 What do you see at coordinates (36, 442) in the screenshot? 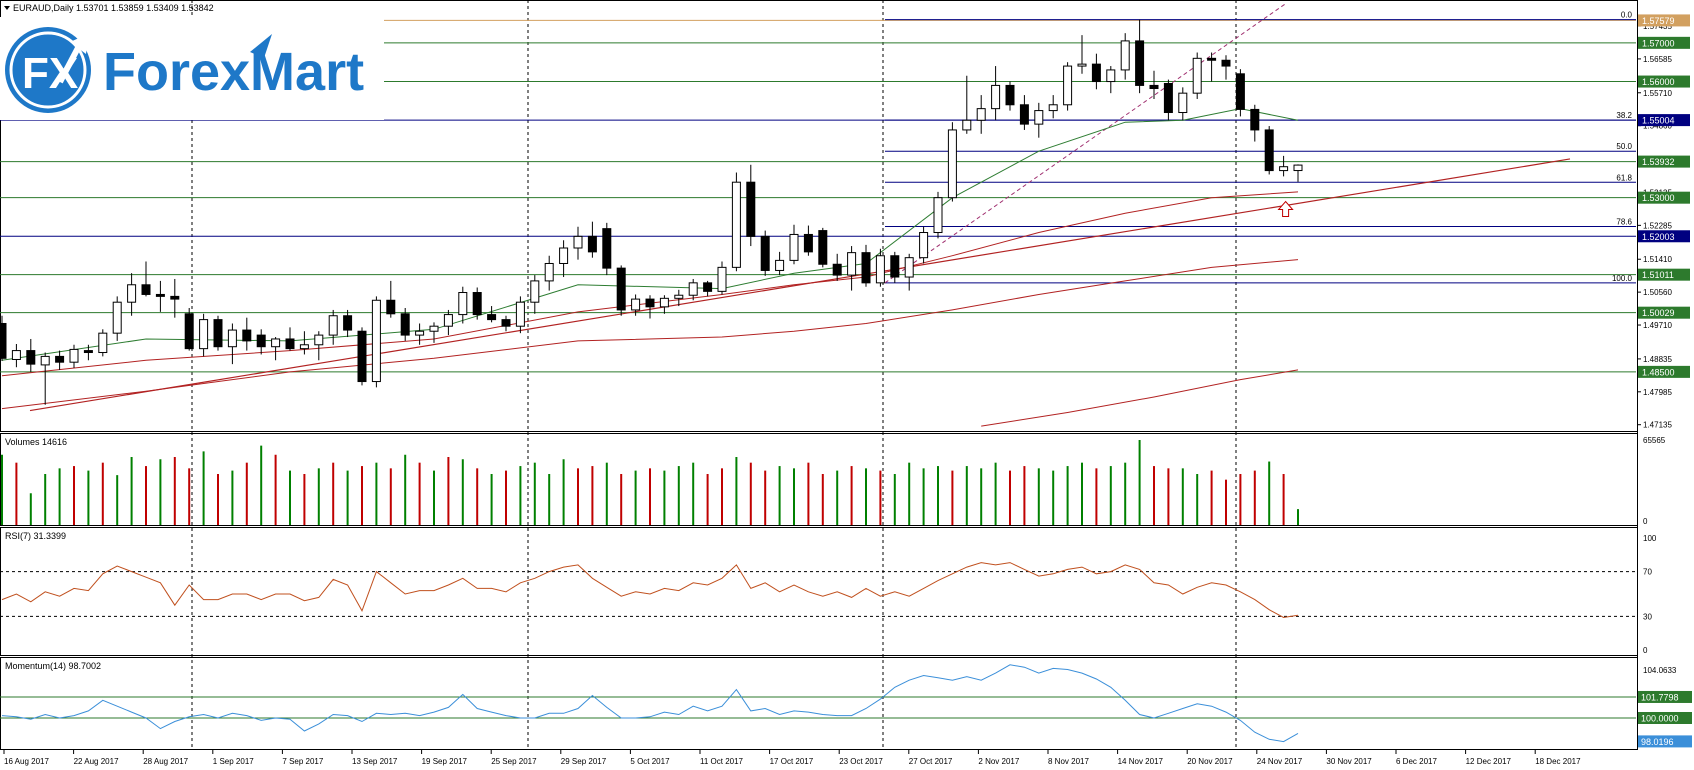
I see `volume-panel-title: Volumes 14616` at bounding box center [36, 442].